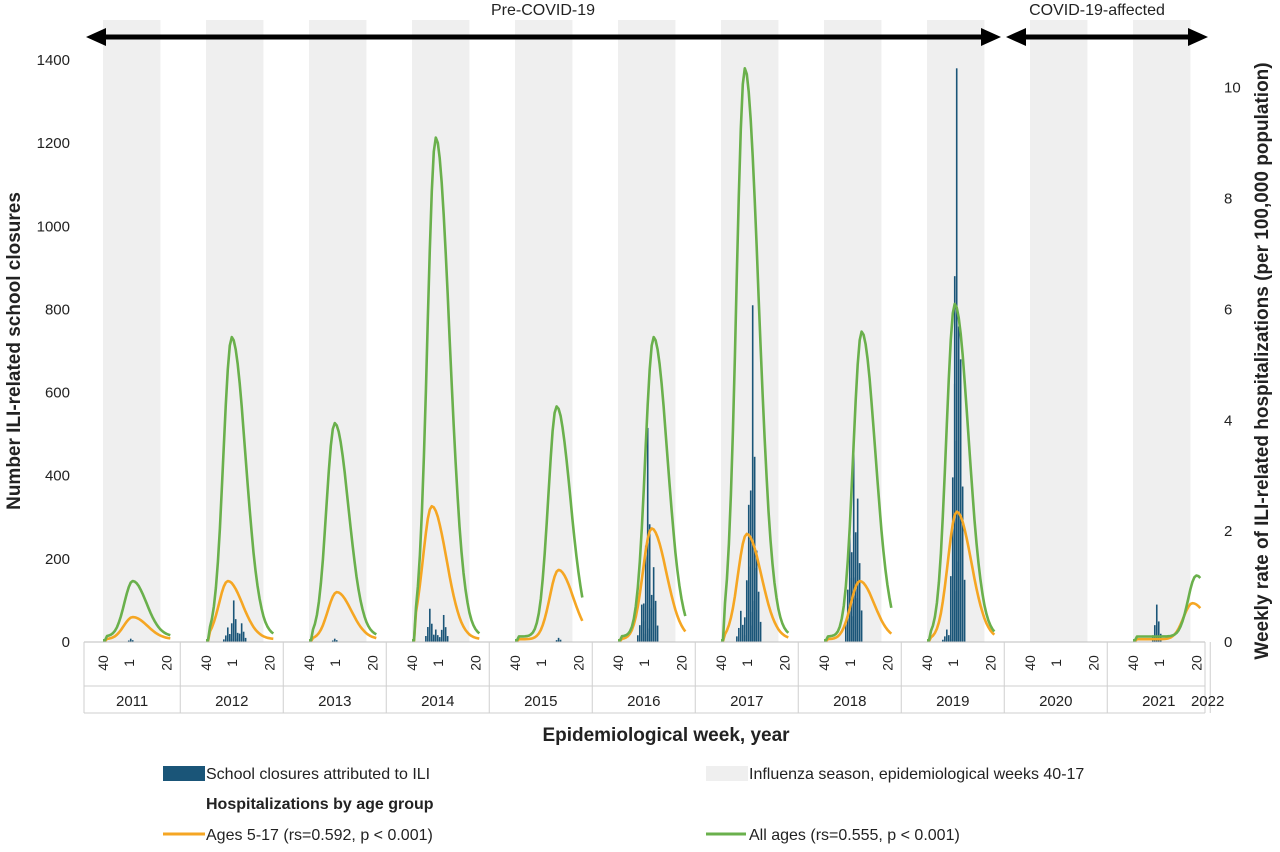 The width and height of the screenshot is (1280, 852). I want to click on x-week-tick-32: 20, so click(1196, 663).